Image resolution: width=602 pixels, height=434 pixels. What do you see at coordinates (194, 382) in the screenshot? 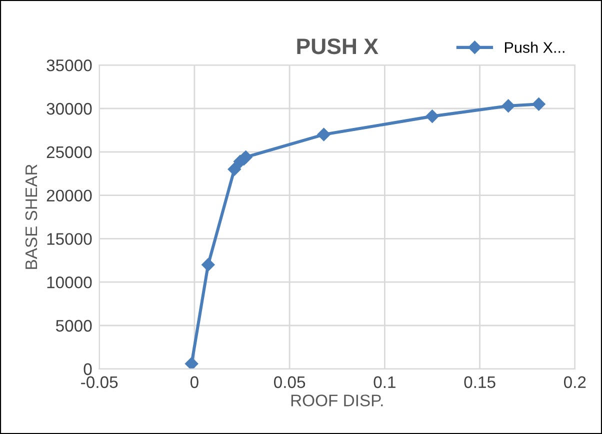
I see `x-tick-label: 0` at bounding box center [194, 382].